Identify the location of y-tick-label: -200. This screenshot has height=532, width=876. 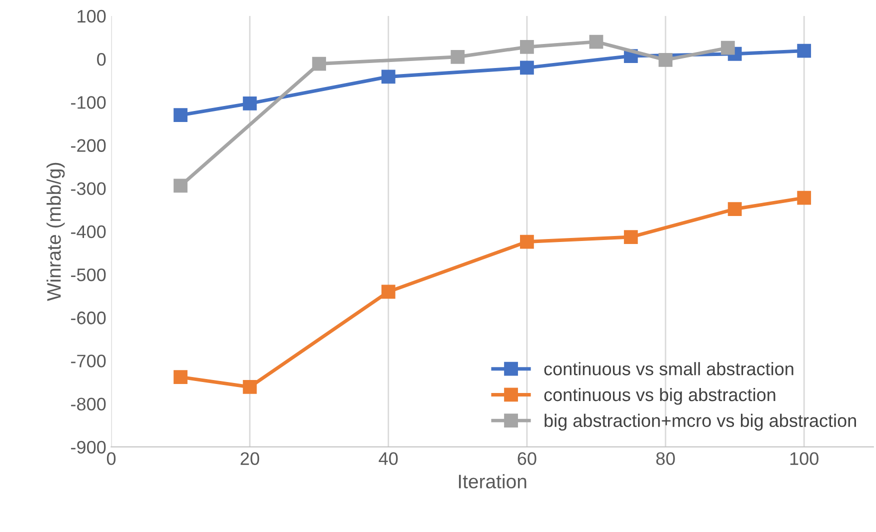
(88, 145).